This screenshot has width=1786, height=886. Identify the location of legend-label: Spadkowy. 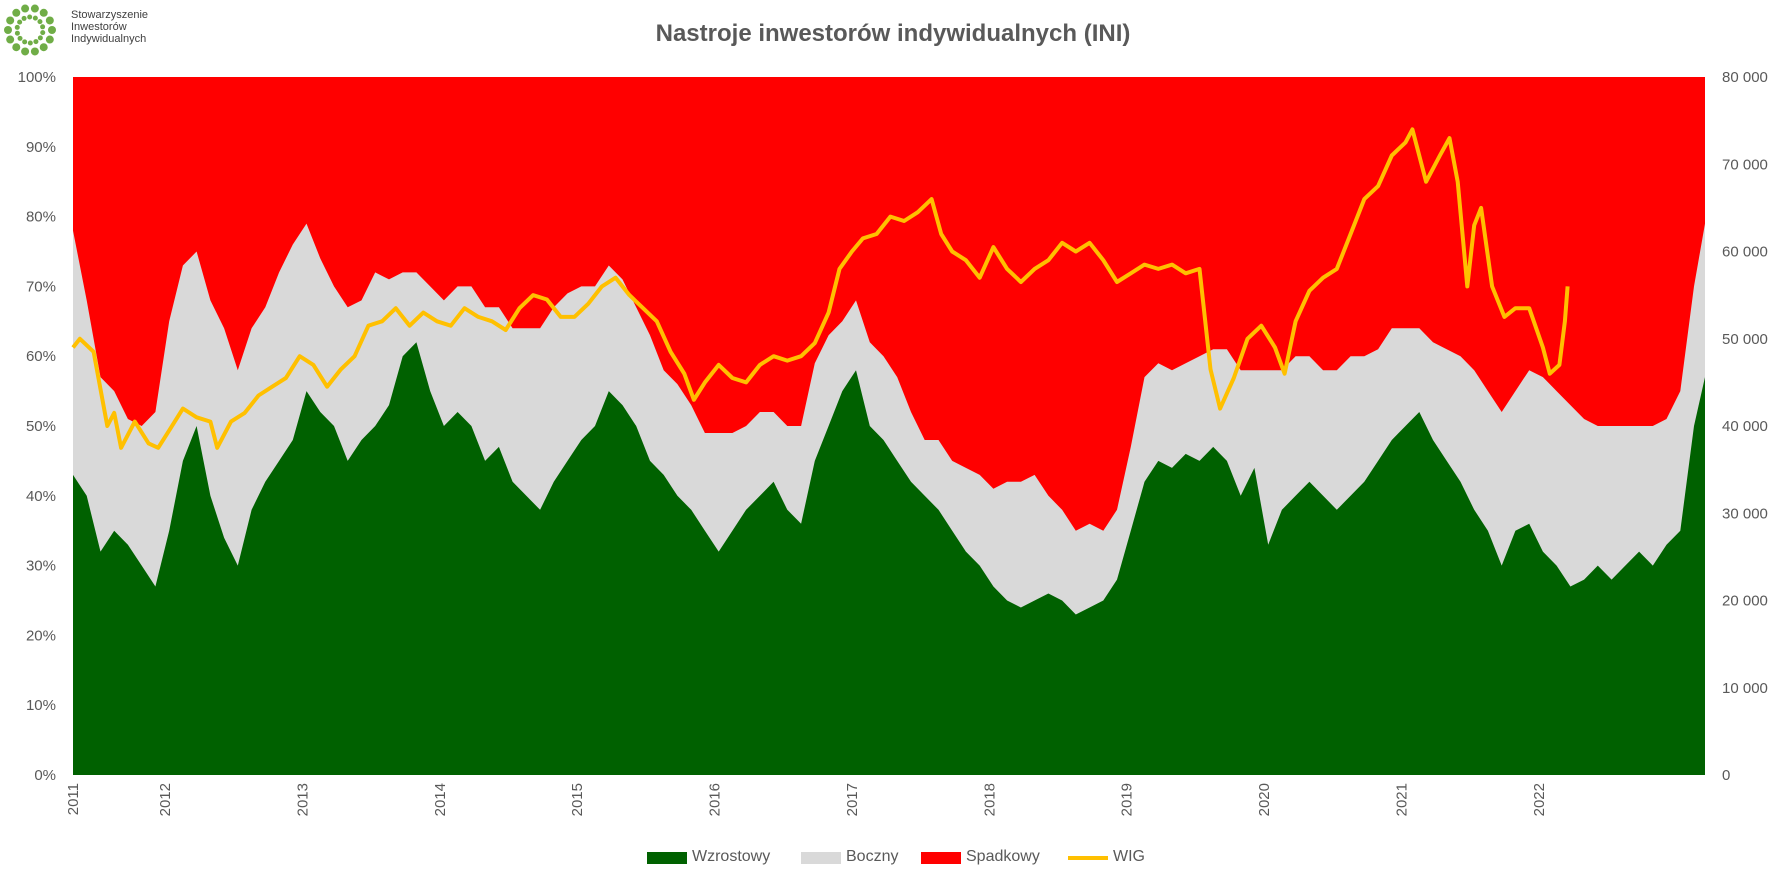
(1003, 856).